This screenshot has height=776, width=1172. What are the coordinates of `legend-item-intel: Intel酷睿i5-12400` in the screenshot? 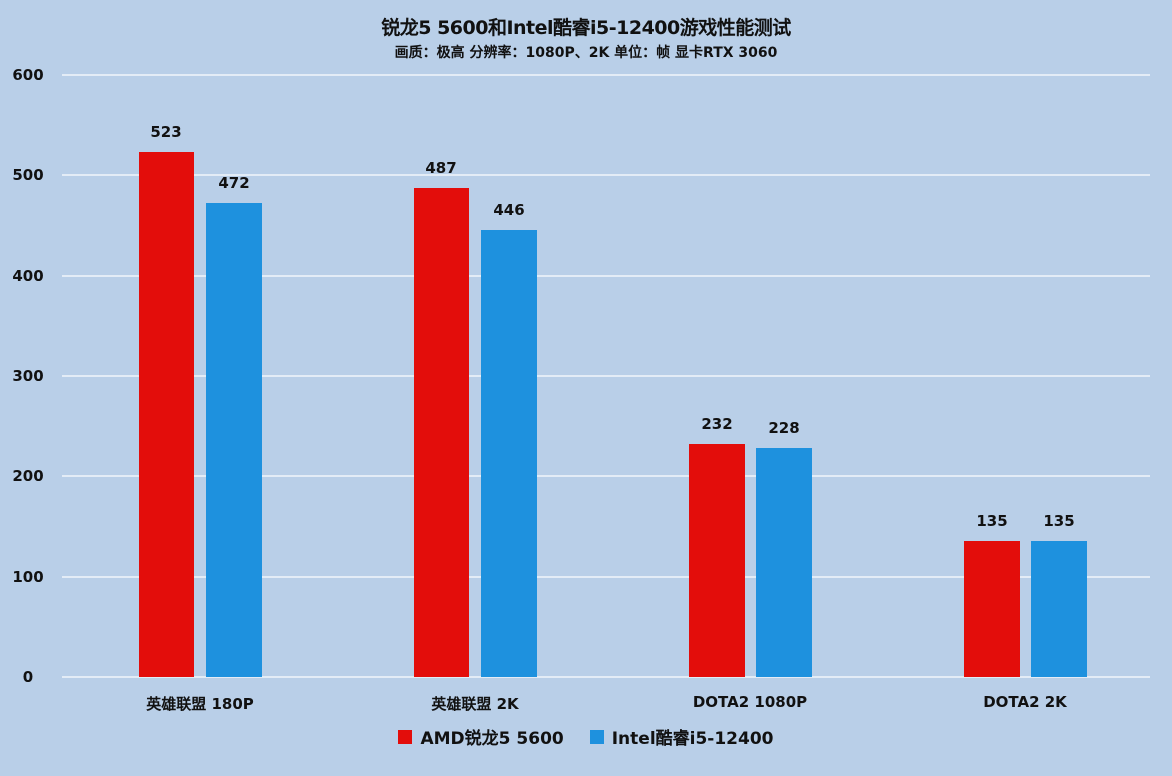 It's located at (681, 736).